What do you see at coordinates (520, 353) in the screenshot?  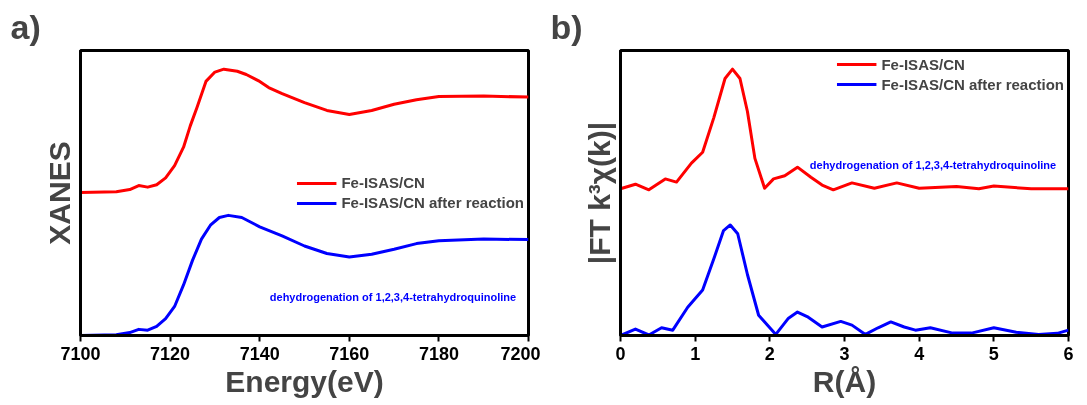 I see `x-tick-label: 7200` at bounding box center [520, 353].